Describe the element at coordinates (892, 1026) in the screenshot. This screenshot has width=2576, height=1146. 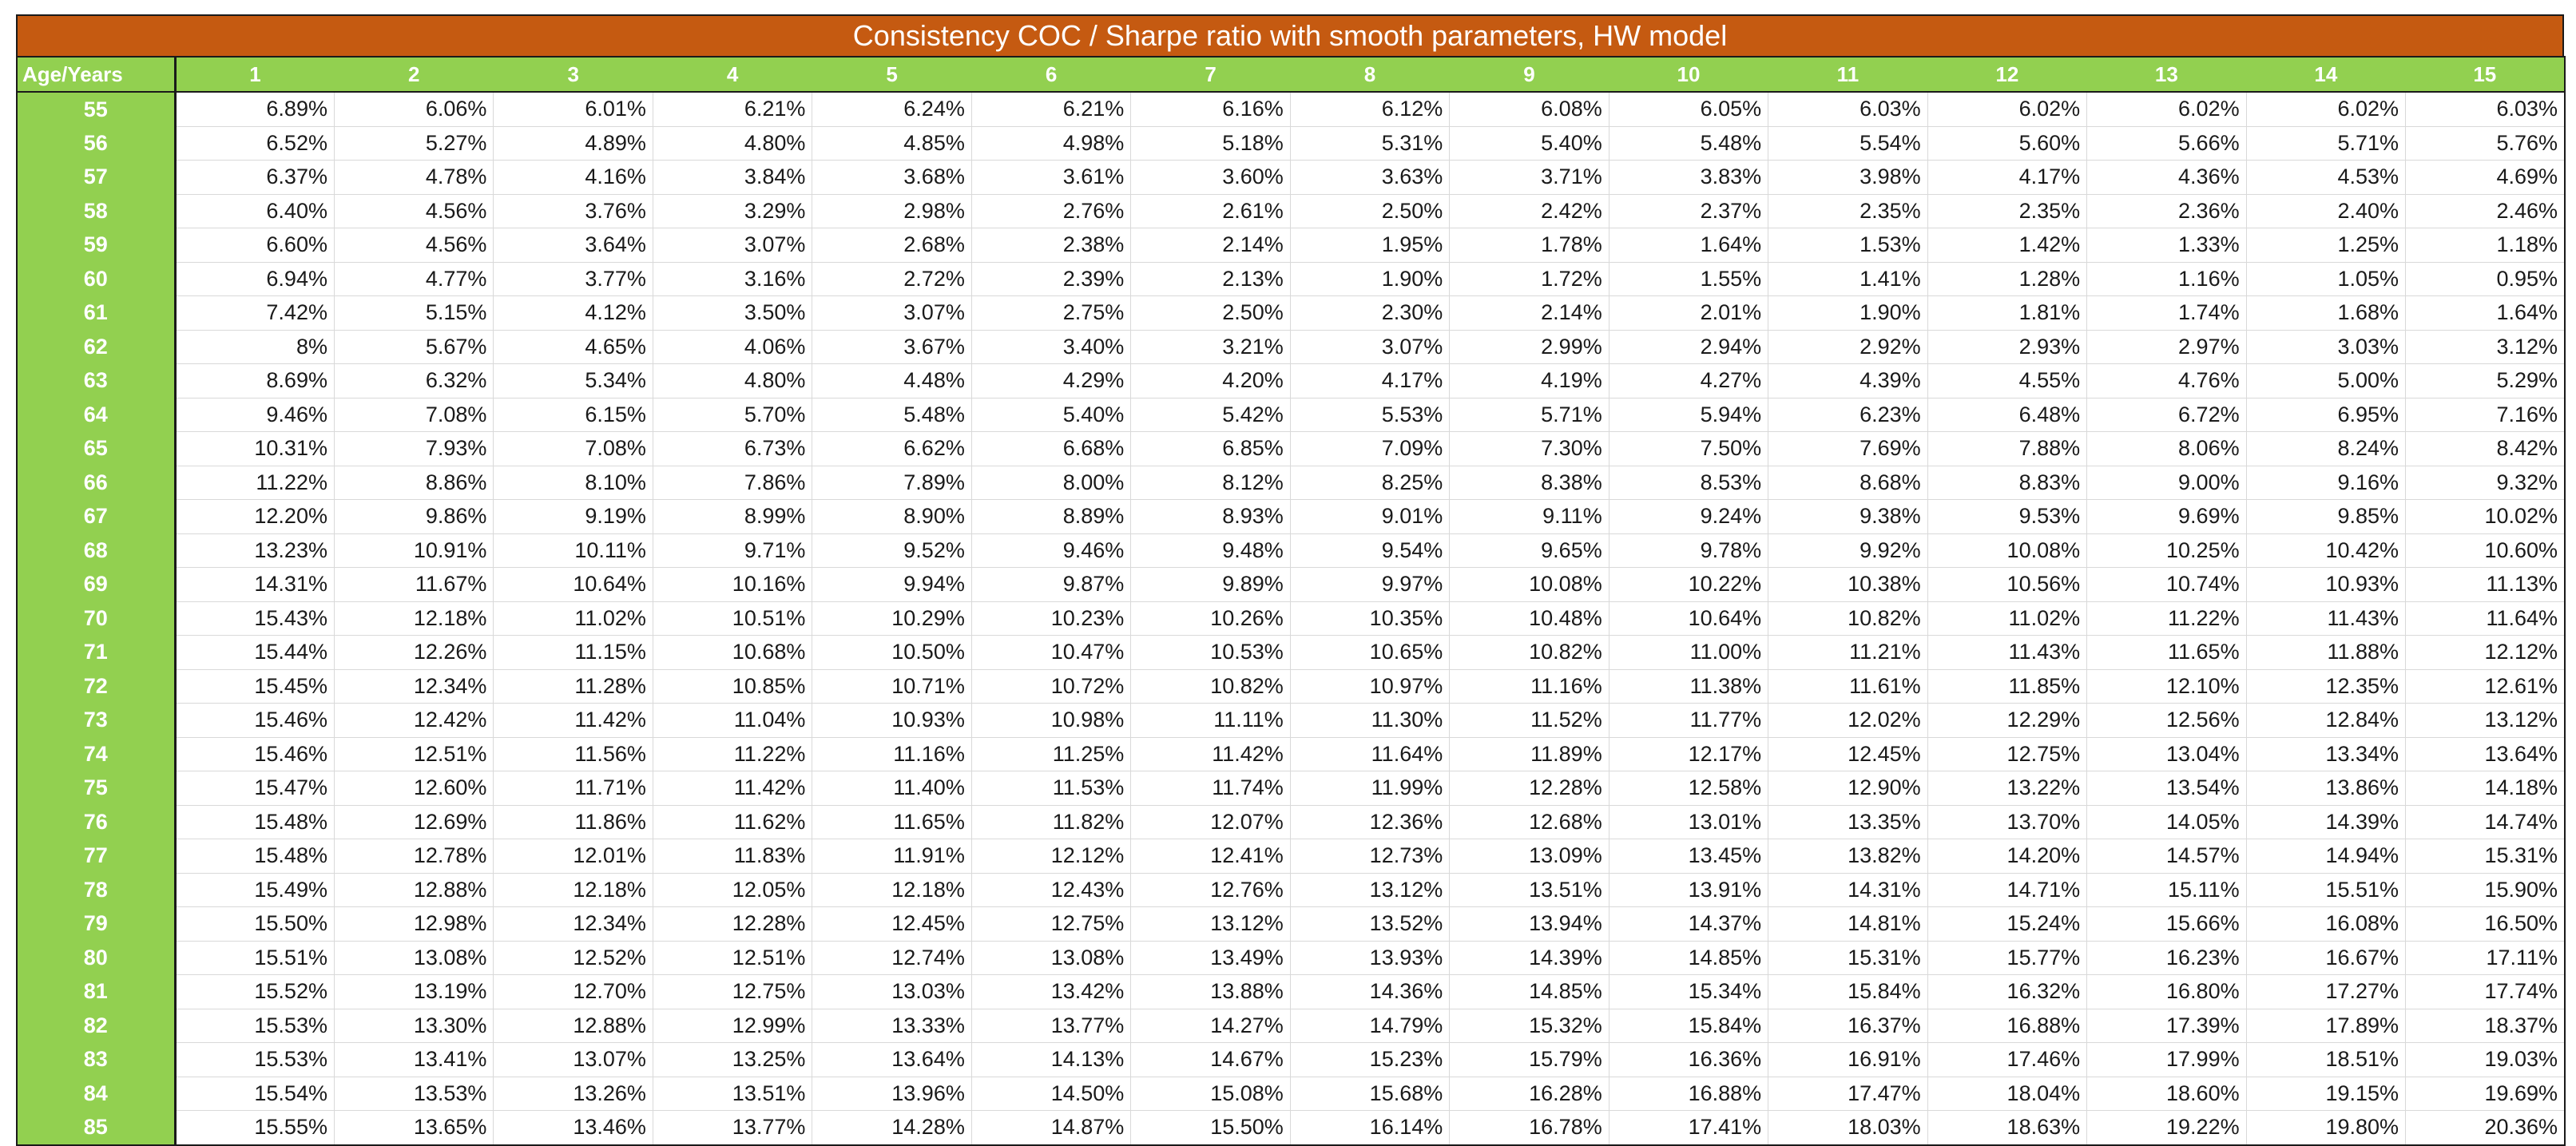
I see `value-cell: 13.33%` at that location.